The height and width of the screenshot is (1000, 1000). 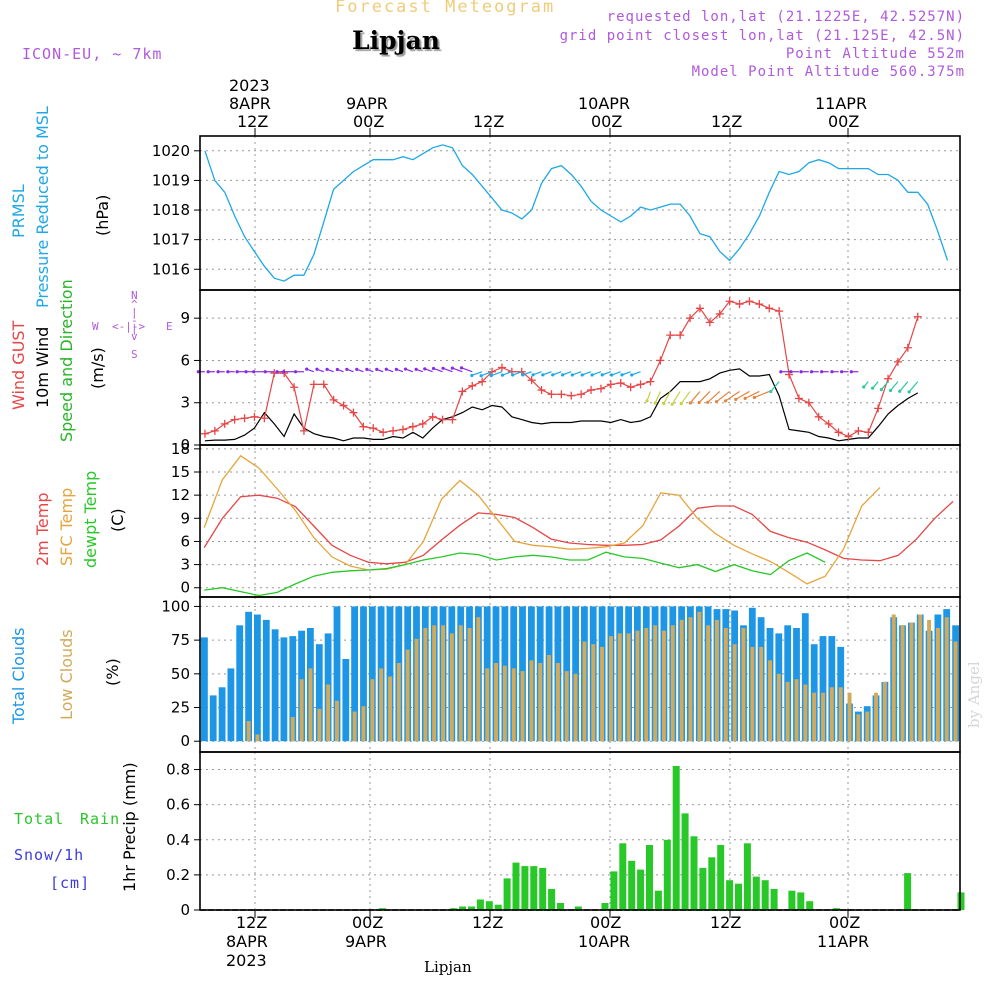 I want to click on rain-label: Rain, so click(x=100, y=819).